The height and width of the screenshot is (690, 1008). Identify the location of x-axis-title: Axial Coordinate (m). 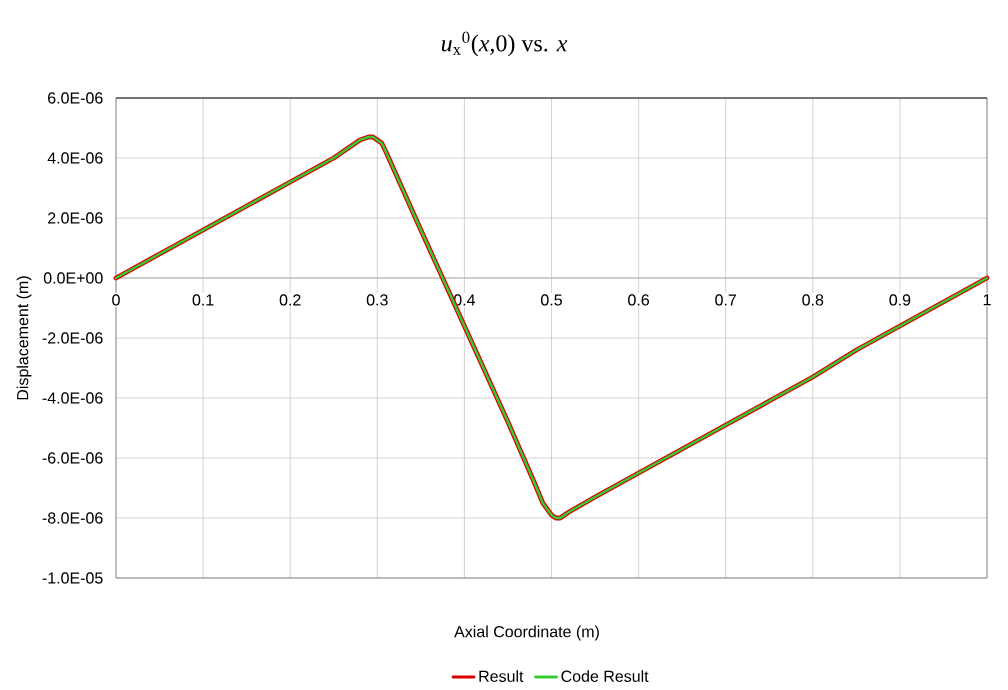
(526, 633).